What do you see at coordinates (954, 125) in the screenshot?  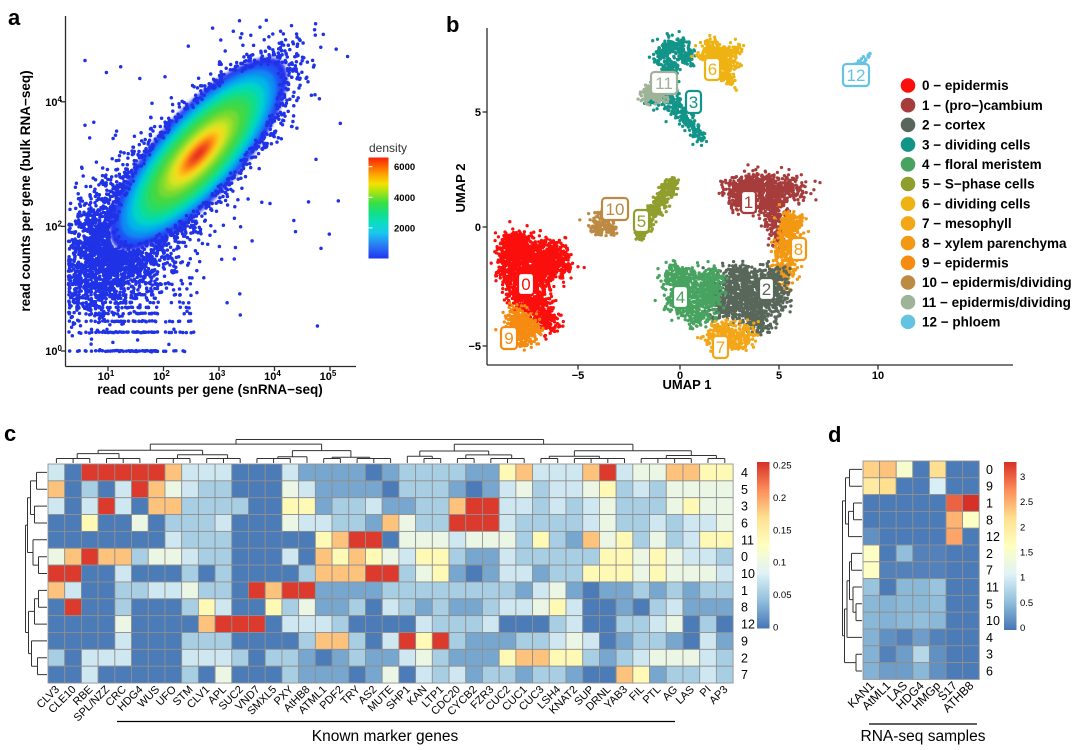 I see `svg-text: 2 − cortex` at bounding box center [954, 125].